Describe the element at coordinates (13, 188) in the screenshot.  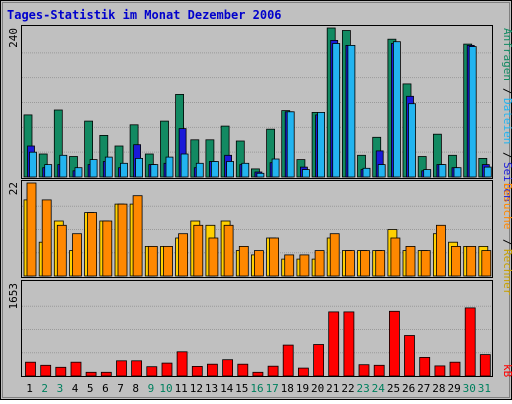
I see `panel-middle-ymax-label: 22` at that location.